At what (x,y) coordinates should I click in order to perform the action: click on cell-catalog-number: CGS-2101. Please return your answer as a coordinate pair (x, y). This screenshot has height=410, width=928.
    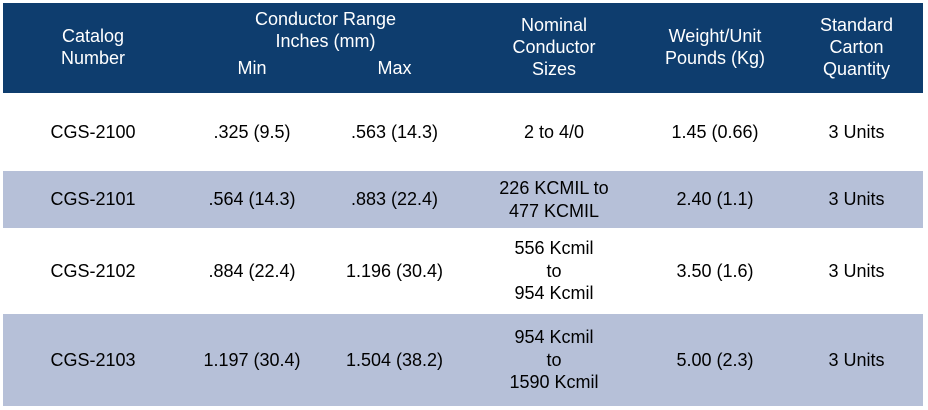
    Looking at the image, I should click on (93, 199).